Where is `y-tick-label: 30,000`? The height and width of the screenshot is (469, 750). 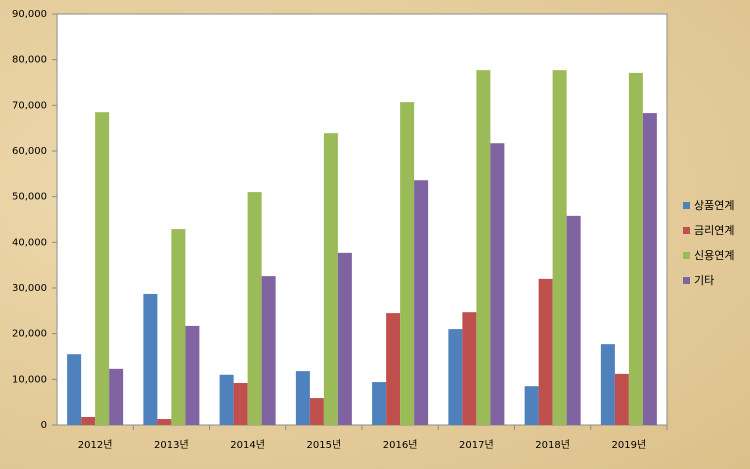 y-tick-label: 30,000 is located at coordinates (29, 288).